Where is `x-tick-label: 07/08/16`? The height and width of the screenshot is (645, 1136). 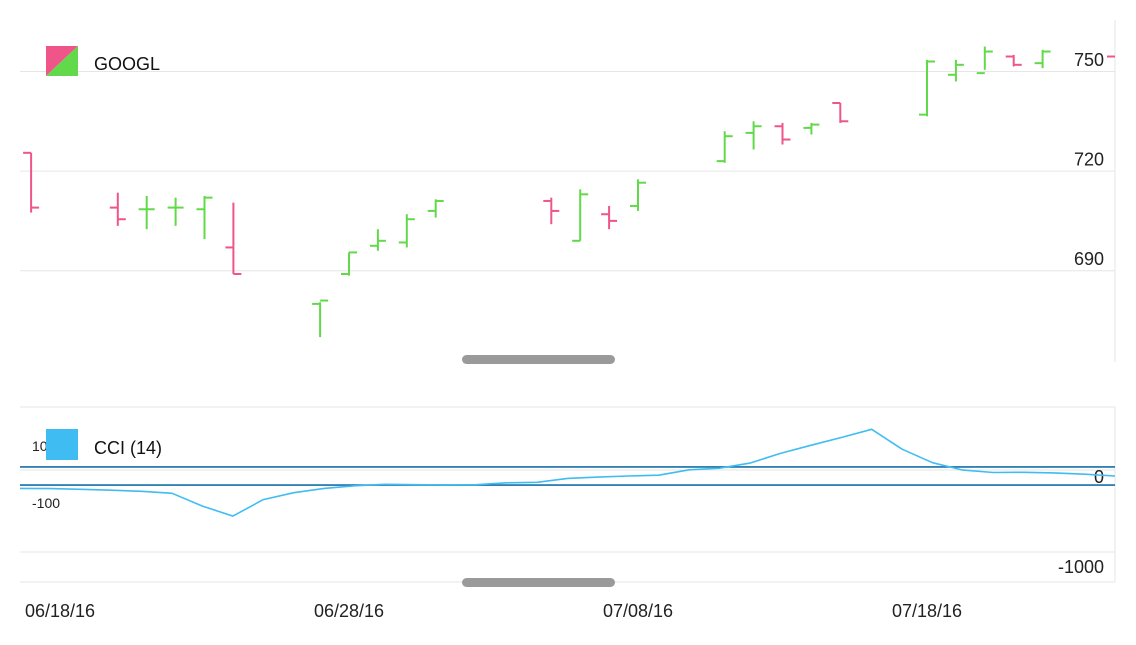 x-tick-label: 07/08/16 is located at coordinates (638, 611).